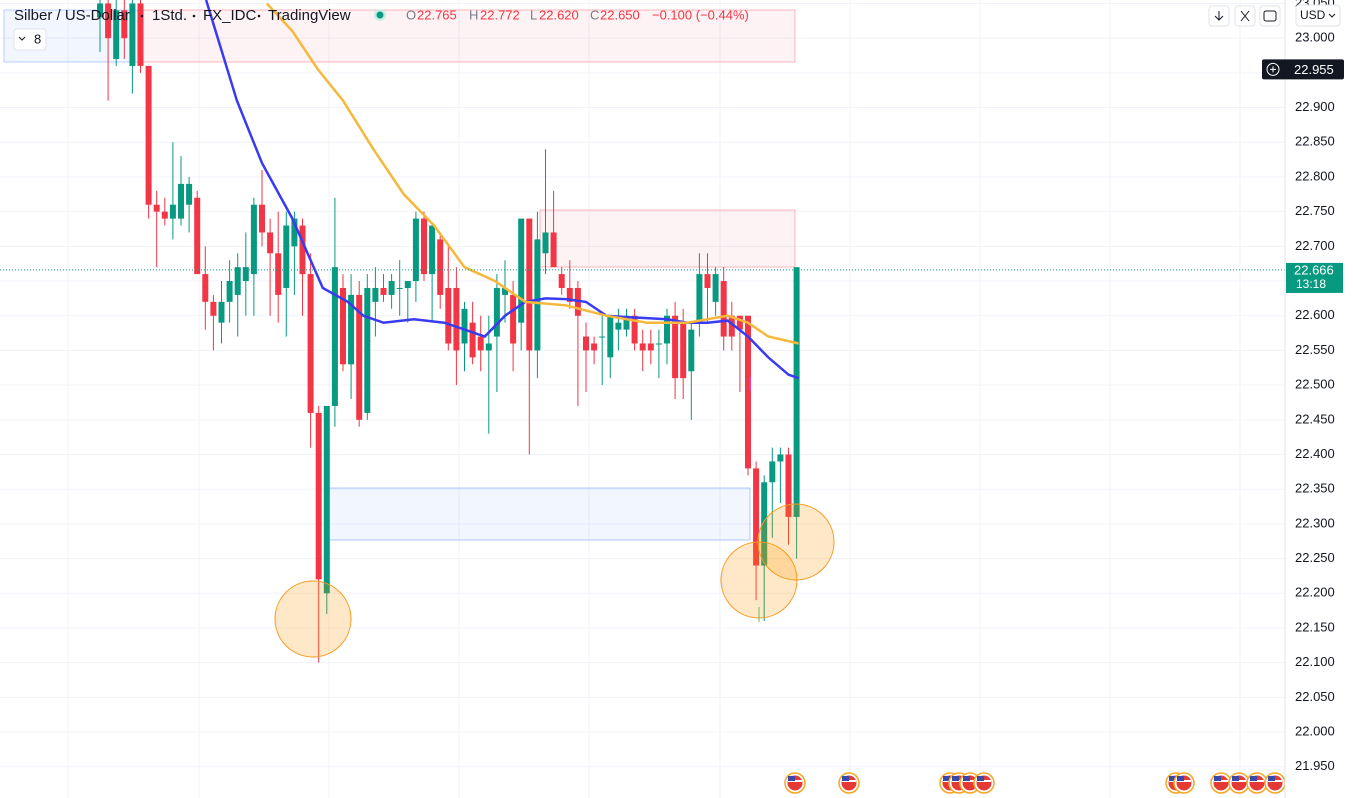 This screenshot has height=798, width=1353. Describe the element at coordinates (1315, 349) in the screenshot. I see `y-tick-label: 22.550` at that location.